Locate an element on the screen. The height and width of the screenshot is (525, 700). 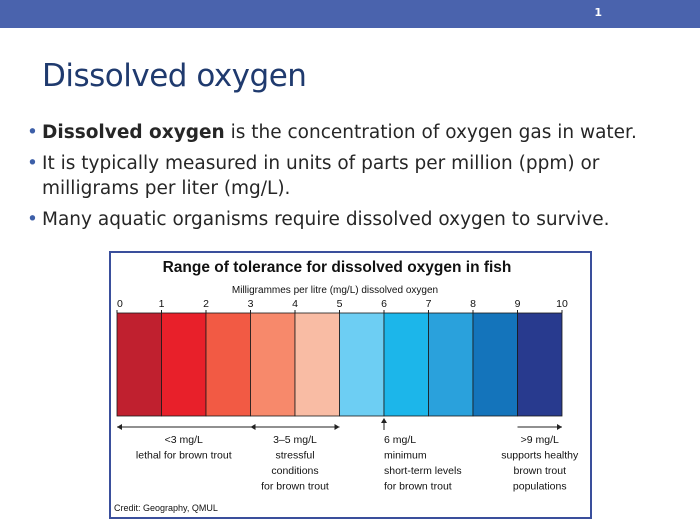
slide-title: Dissolved oxygen is located at coordinates (174, 76).